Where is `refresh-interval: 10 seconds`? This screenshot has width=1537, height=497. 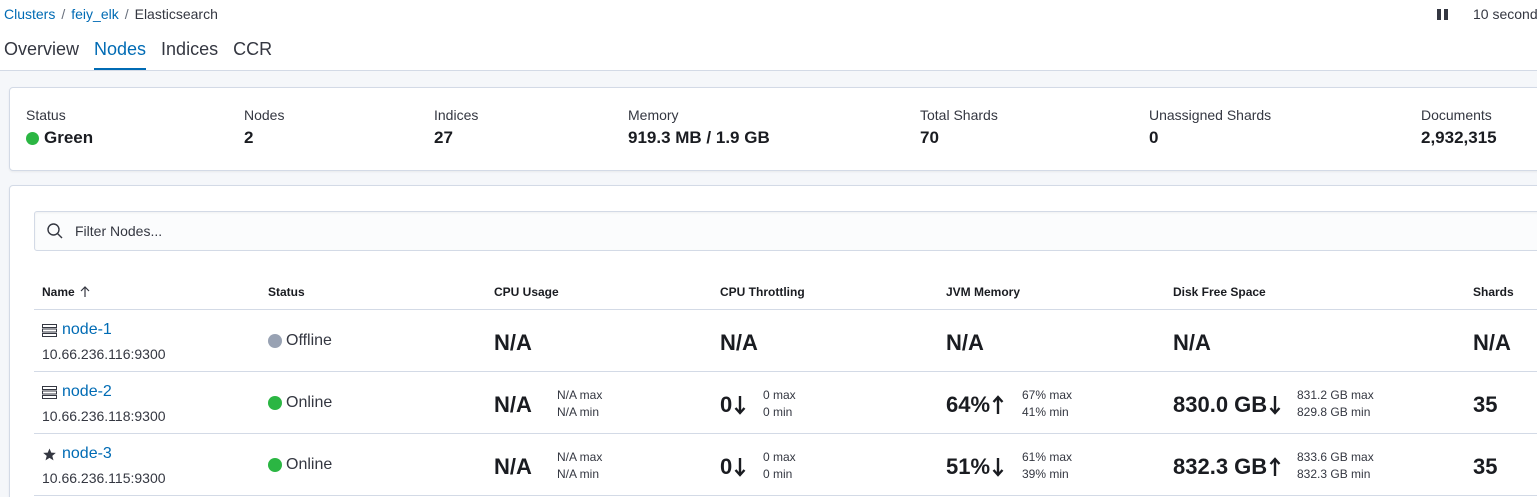 refresh-interval: 10 seconds is located at coordinates (1505, 14).